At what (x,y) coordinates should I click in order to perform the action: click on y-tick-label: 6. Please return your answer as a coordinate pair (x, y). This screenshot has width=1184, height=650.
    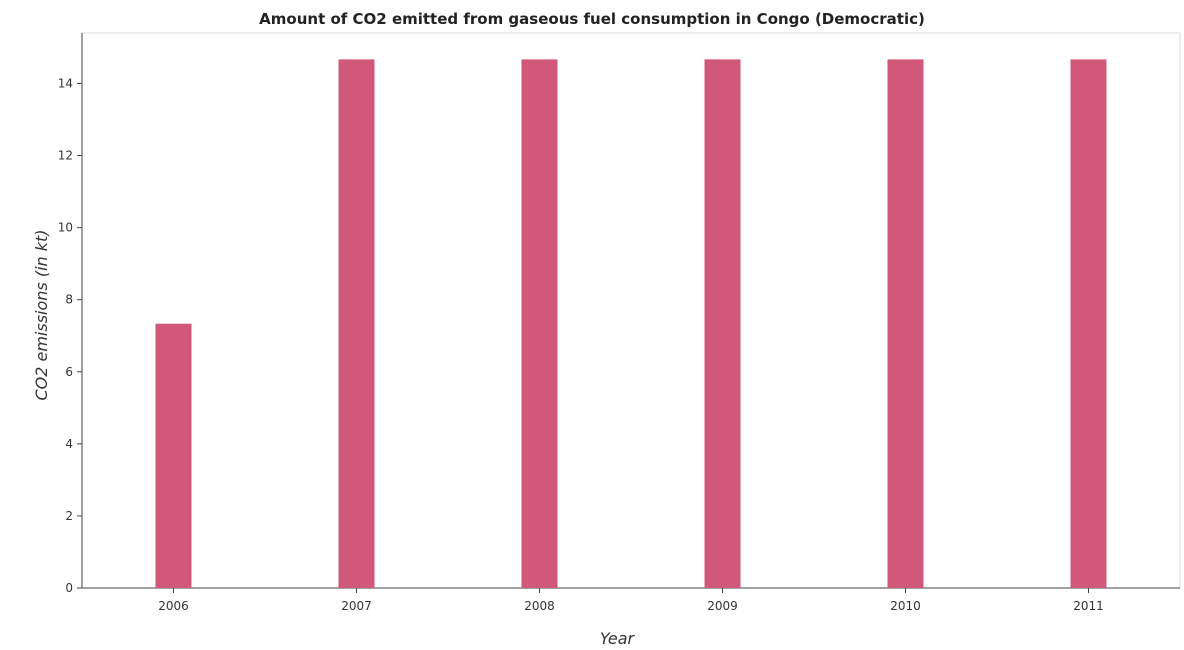
    Looking at the image, I should click on (69, 372).